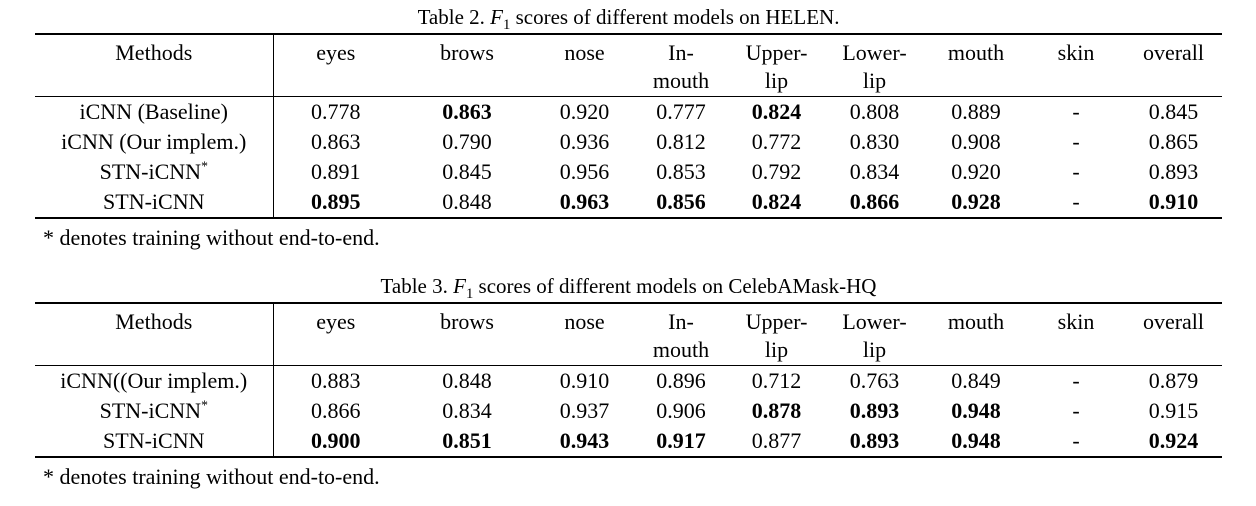 This screenshot has height=506, width=1256. I want to click on method-cell: STN-iCNN*, so click(154, 171).